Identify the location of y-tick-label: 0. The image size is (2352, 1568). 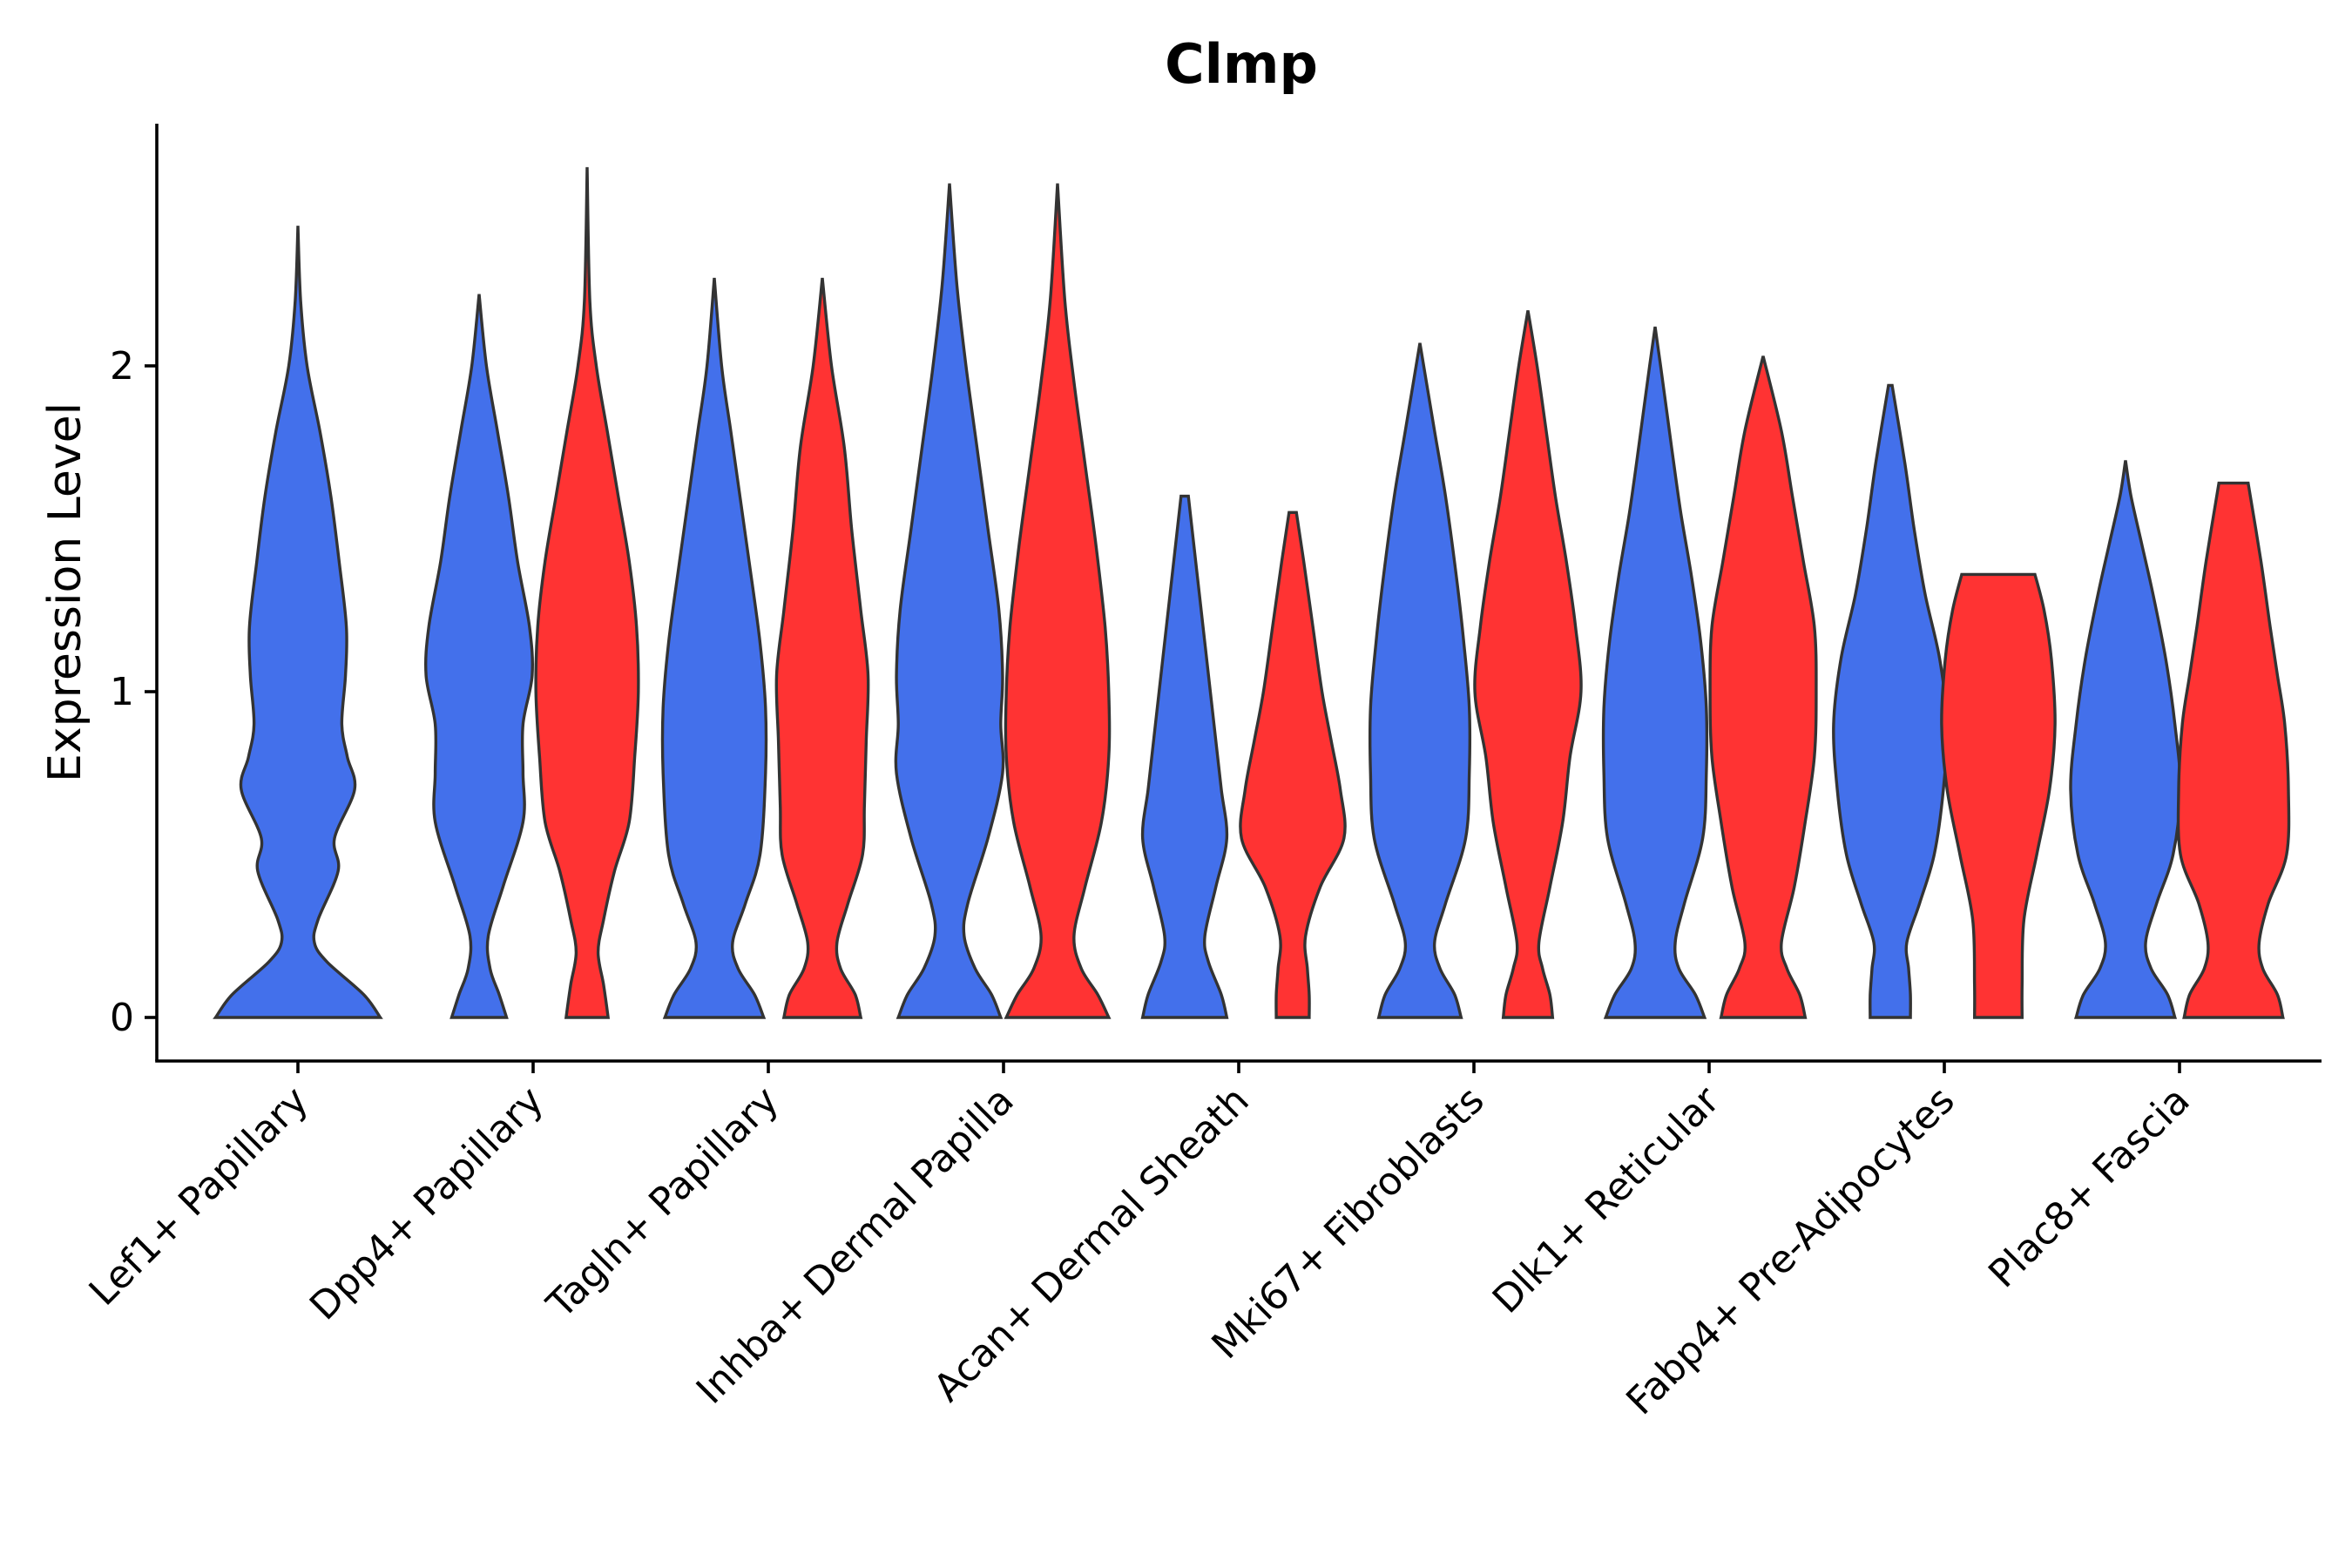
(122, 1018).